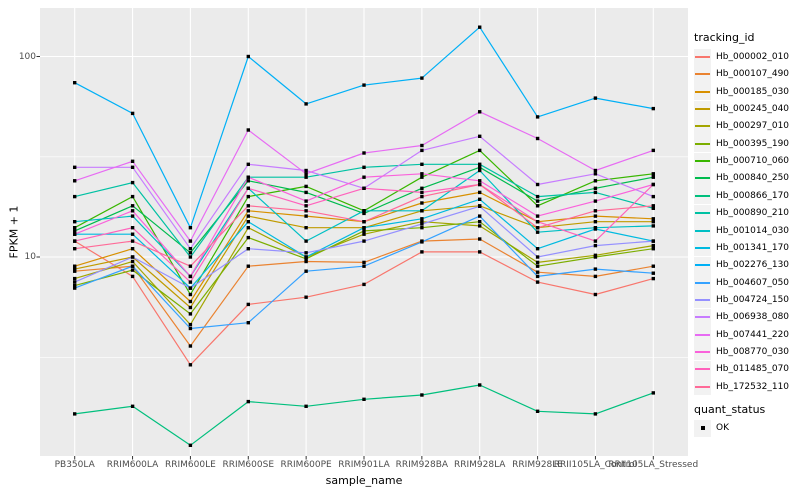 This screenshot has height=500, width=800. What do you see at coordinates (479, 465) in the screenshot?
I see `x-tick-label-RRIM928LA: RRIM928LA` at bounding box center [479, 465].